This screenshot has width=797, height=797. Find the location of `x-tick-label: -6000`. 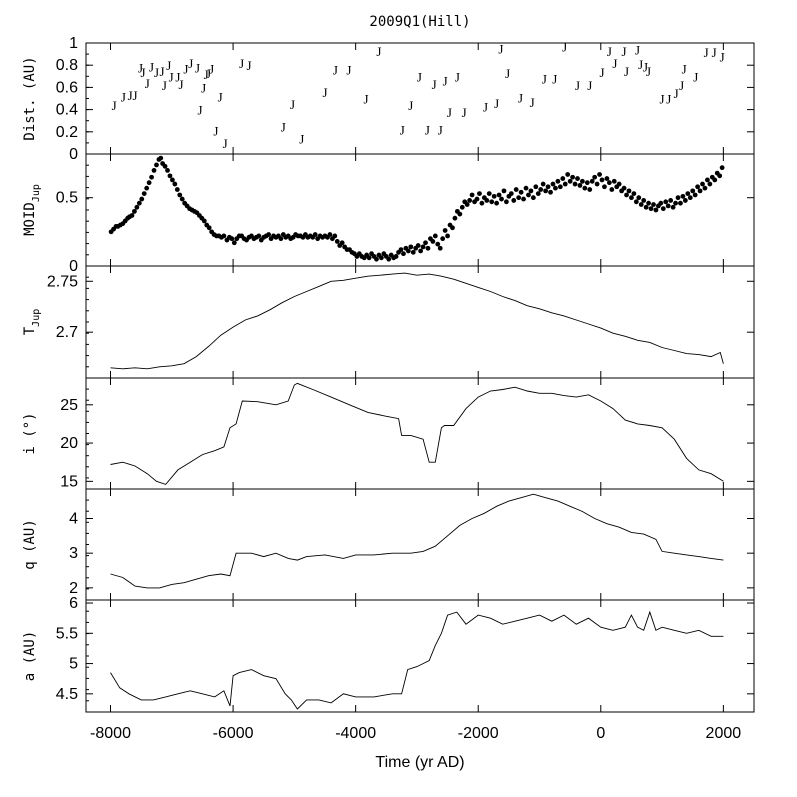

x-tick-label: -6000 is located at coordinates (233, 733).